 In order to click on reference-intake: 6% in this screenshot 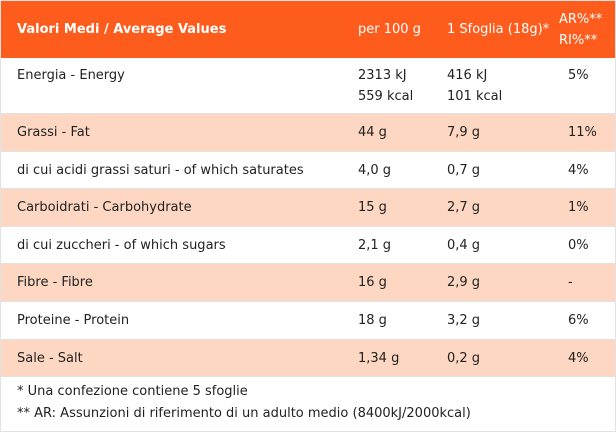, I will do `click(578, 320)`.